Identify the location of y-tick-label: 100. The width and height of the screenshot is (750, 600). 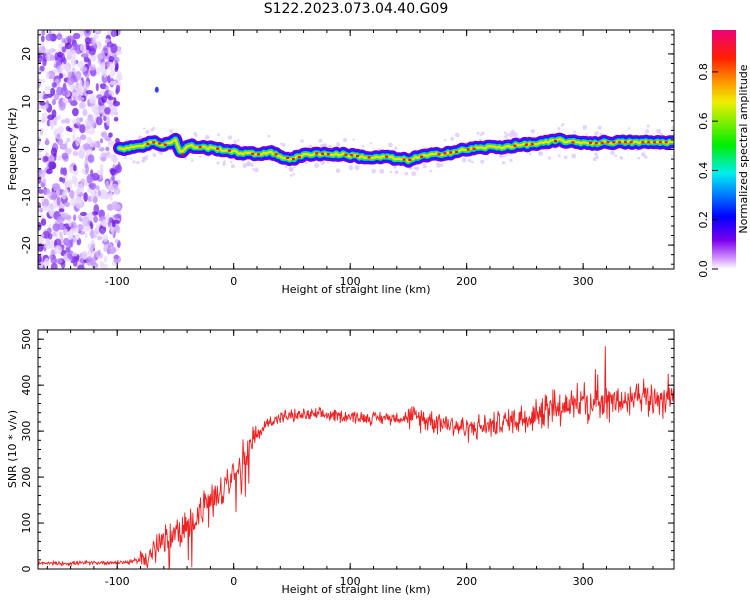
(26, 523).